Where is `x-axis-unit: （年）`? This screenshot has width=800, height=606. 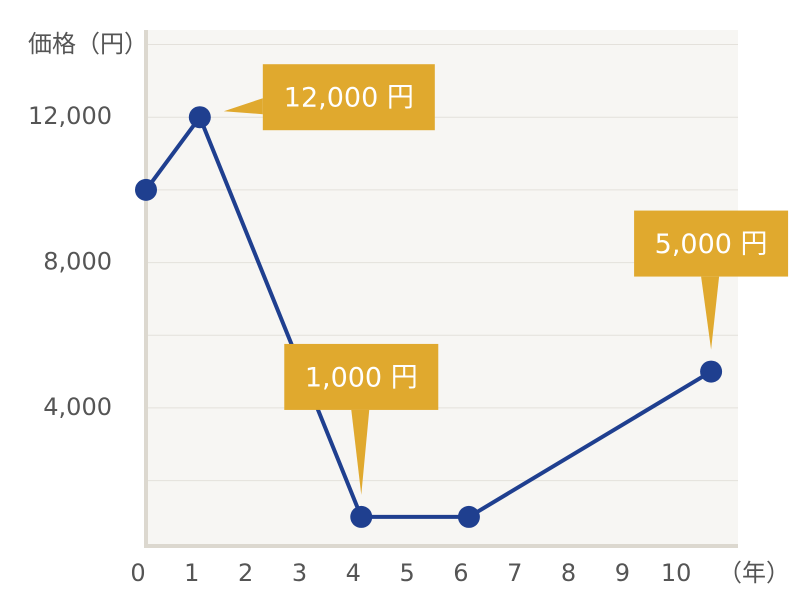
x-axis-unit: （年） is located at coordinates (754, 573).